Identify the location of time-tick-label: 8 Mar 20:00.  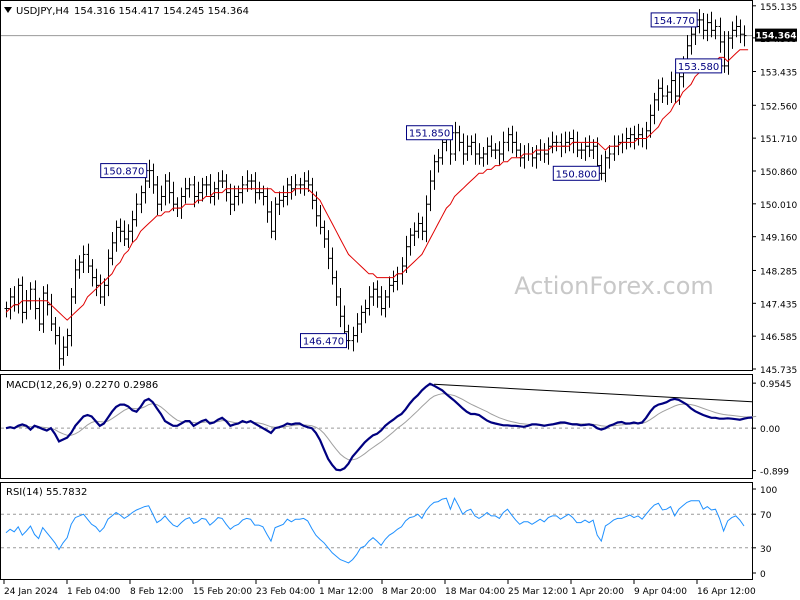
(409, 592).